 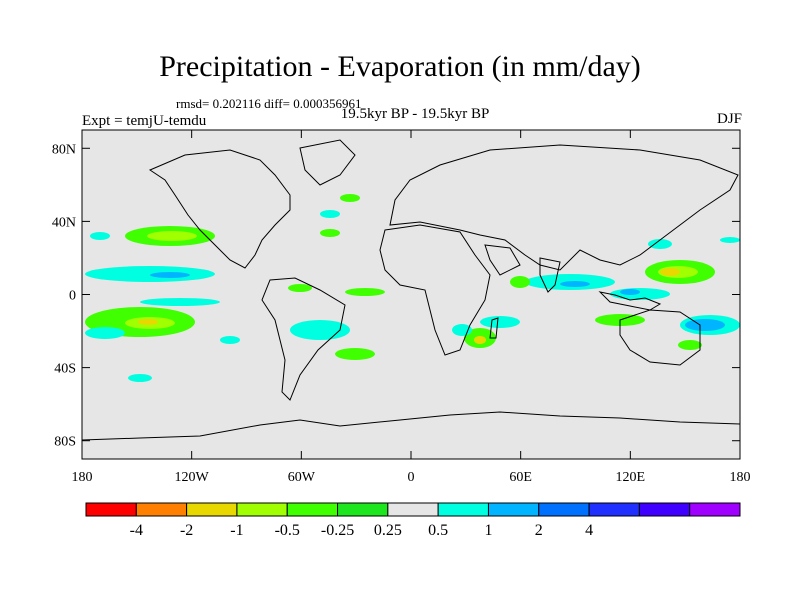 I want to click on anomaly-wet-safrica, so click(x=462, y=330).